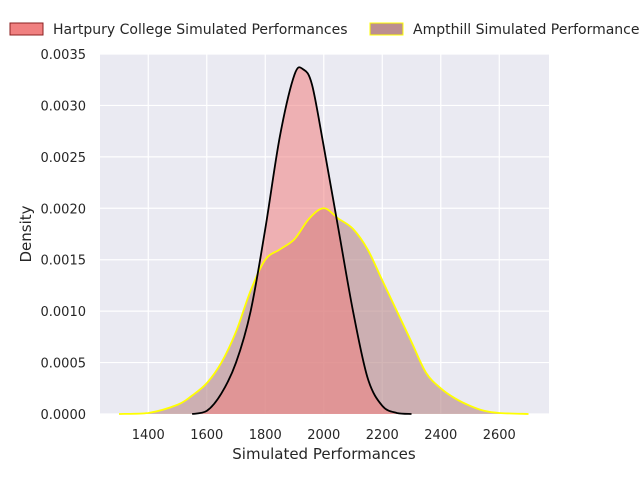 This screenshot has height=480, width=640. I want to click on y-tick-label: 0.0015, so click(64, 261).